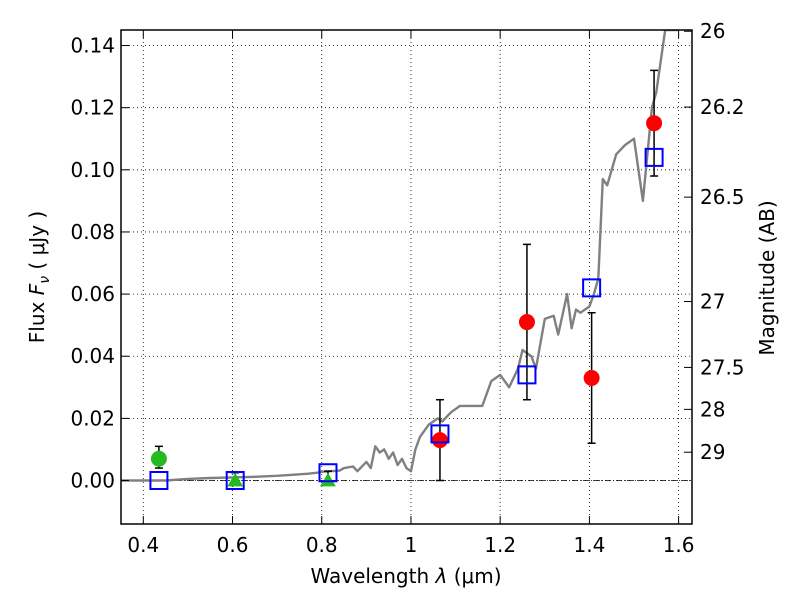 This screenshot has height=600, width=800. What do you see at coordinates (39, 277) in the screenshot?
I see `y-axis-label: Flux Fν ( μJy )` at bounding box center [39, 277].